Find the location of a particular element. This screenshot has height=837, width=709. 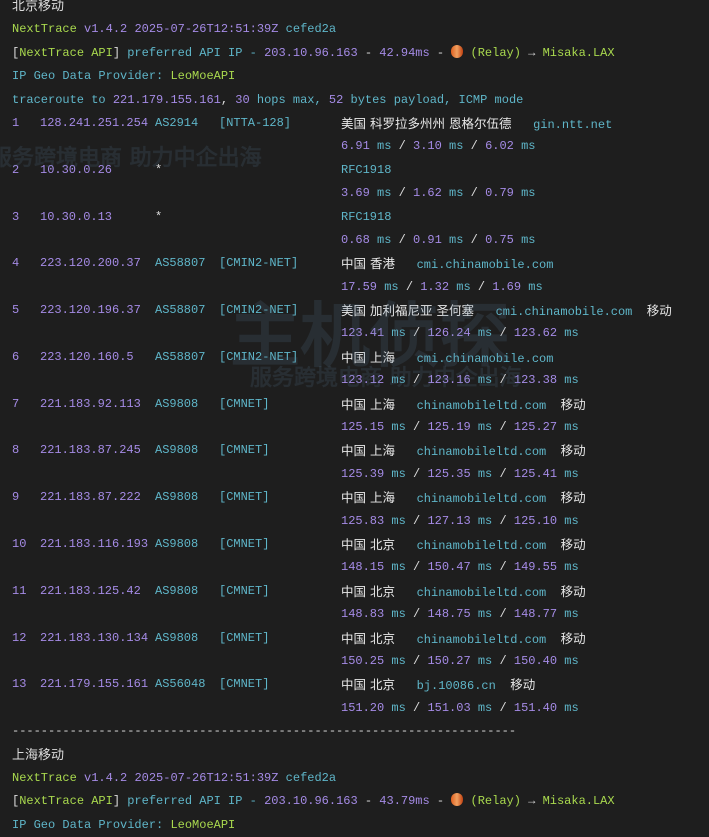

rtt-value: 150.40 is located at coordinates (535, 660).